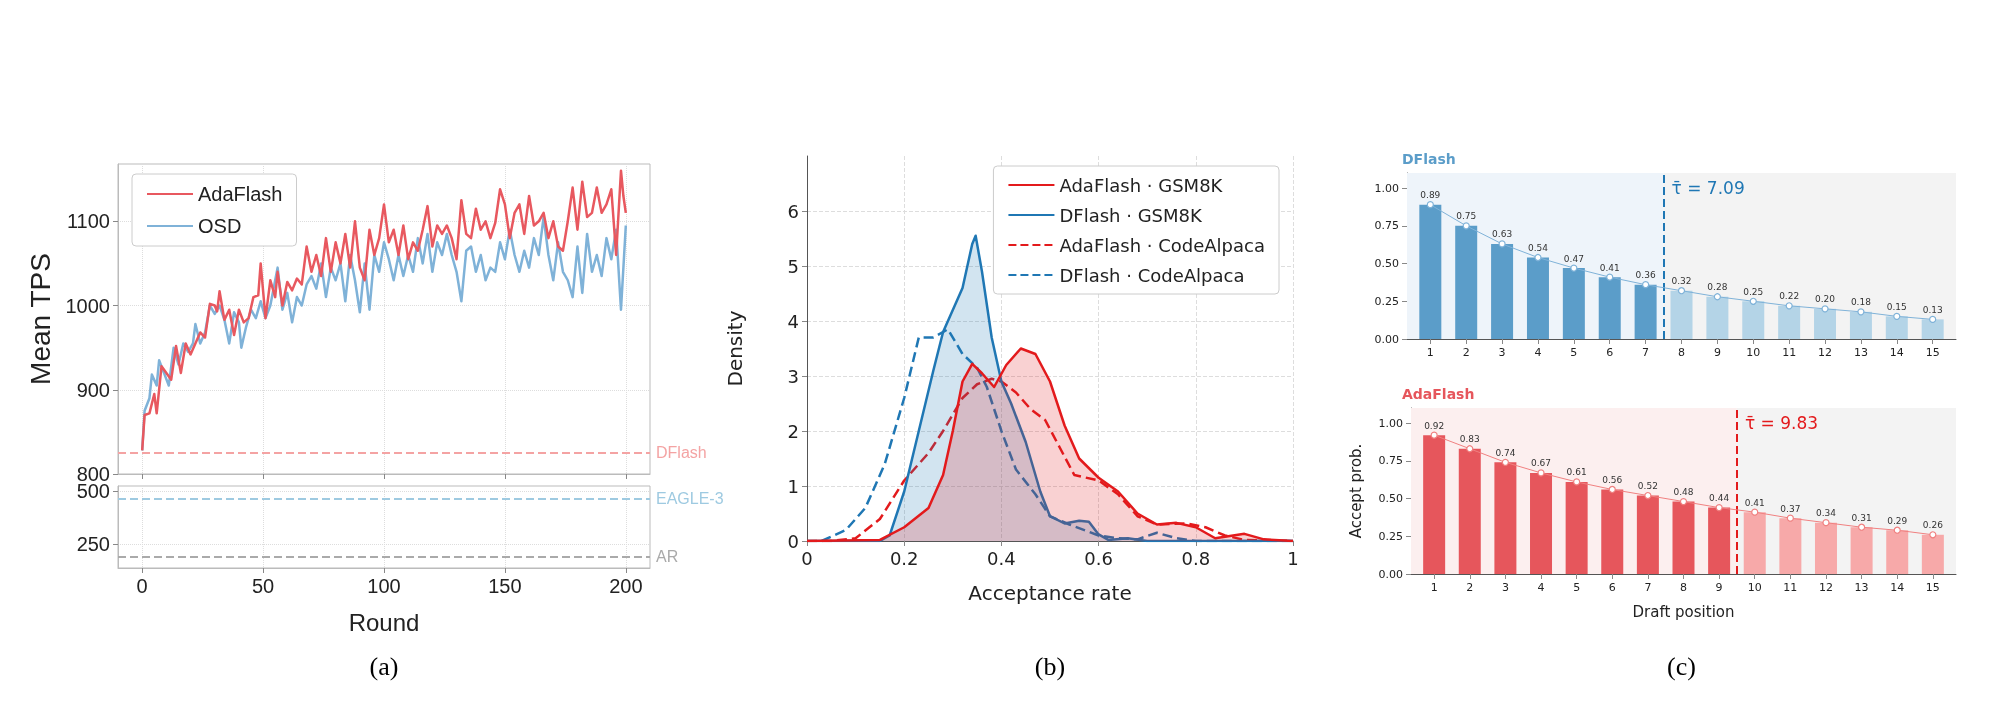  What do you see at coordinates (1609, 267) in the screenshot?
I see `data-label: 0.41` at bounding box center [1609, 267].